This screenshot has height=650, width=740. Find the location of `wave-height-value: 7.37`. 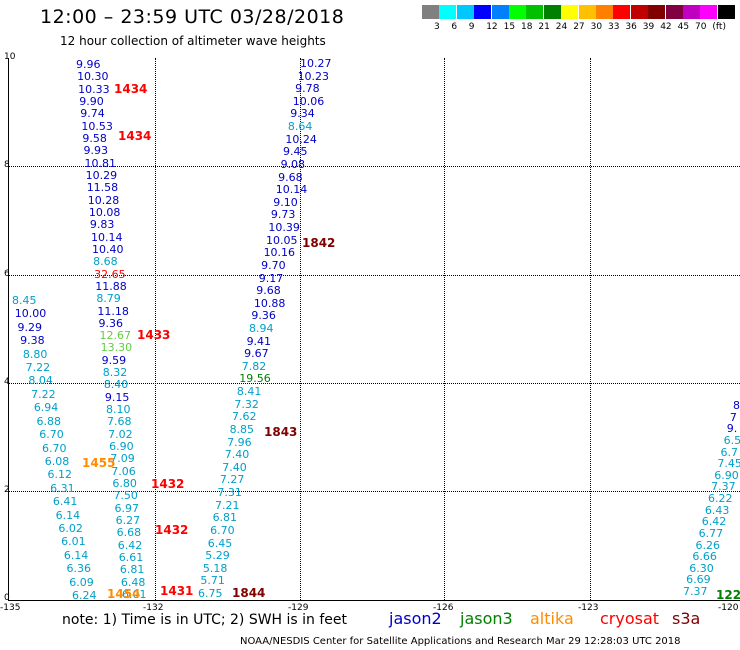

wave-height-value: 7.37 is located at coordinates (723, 487).